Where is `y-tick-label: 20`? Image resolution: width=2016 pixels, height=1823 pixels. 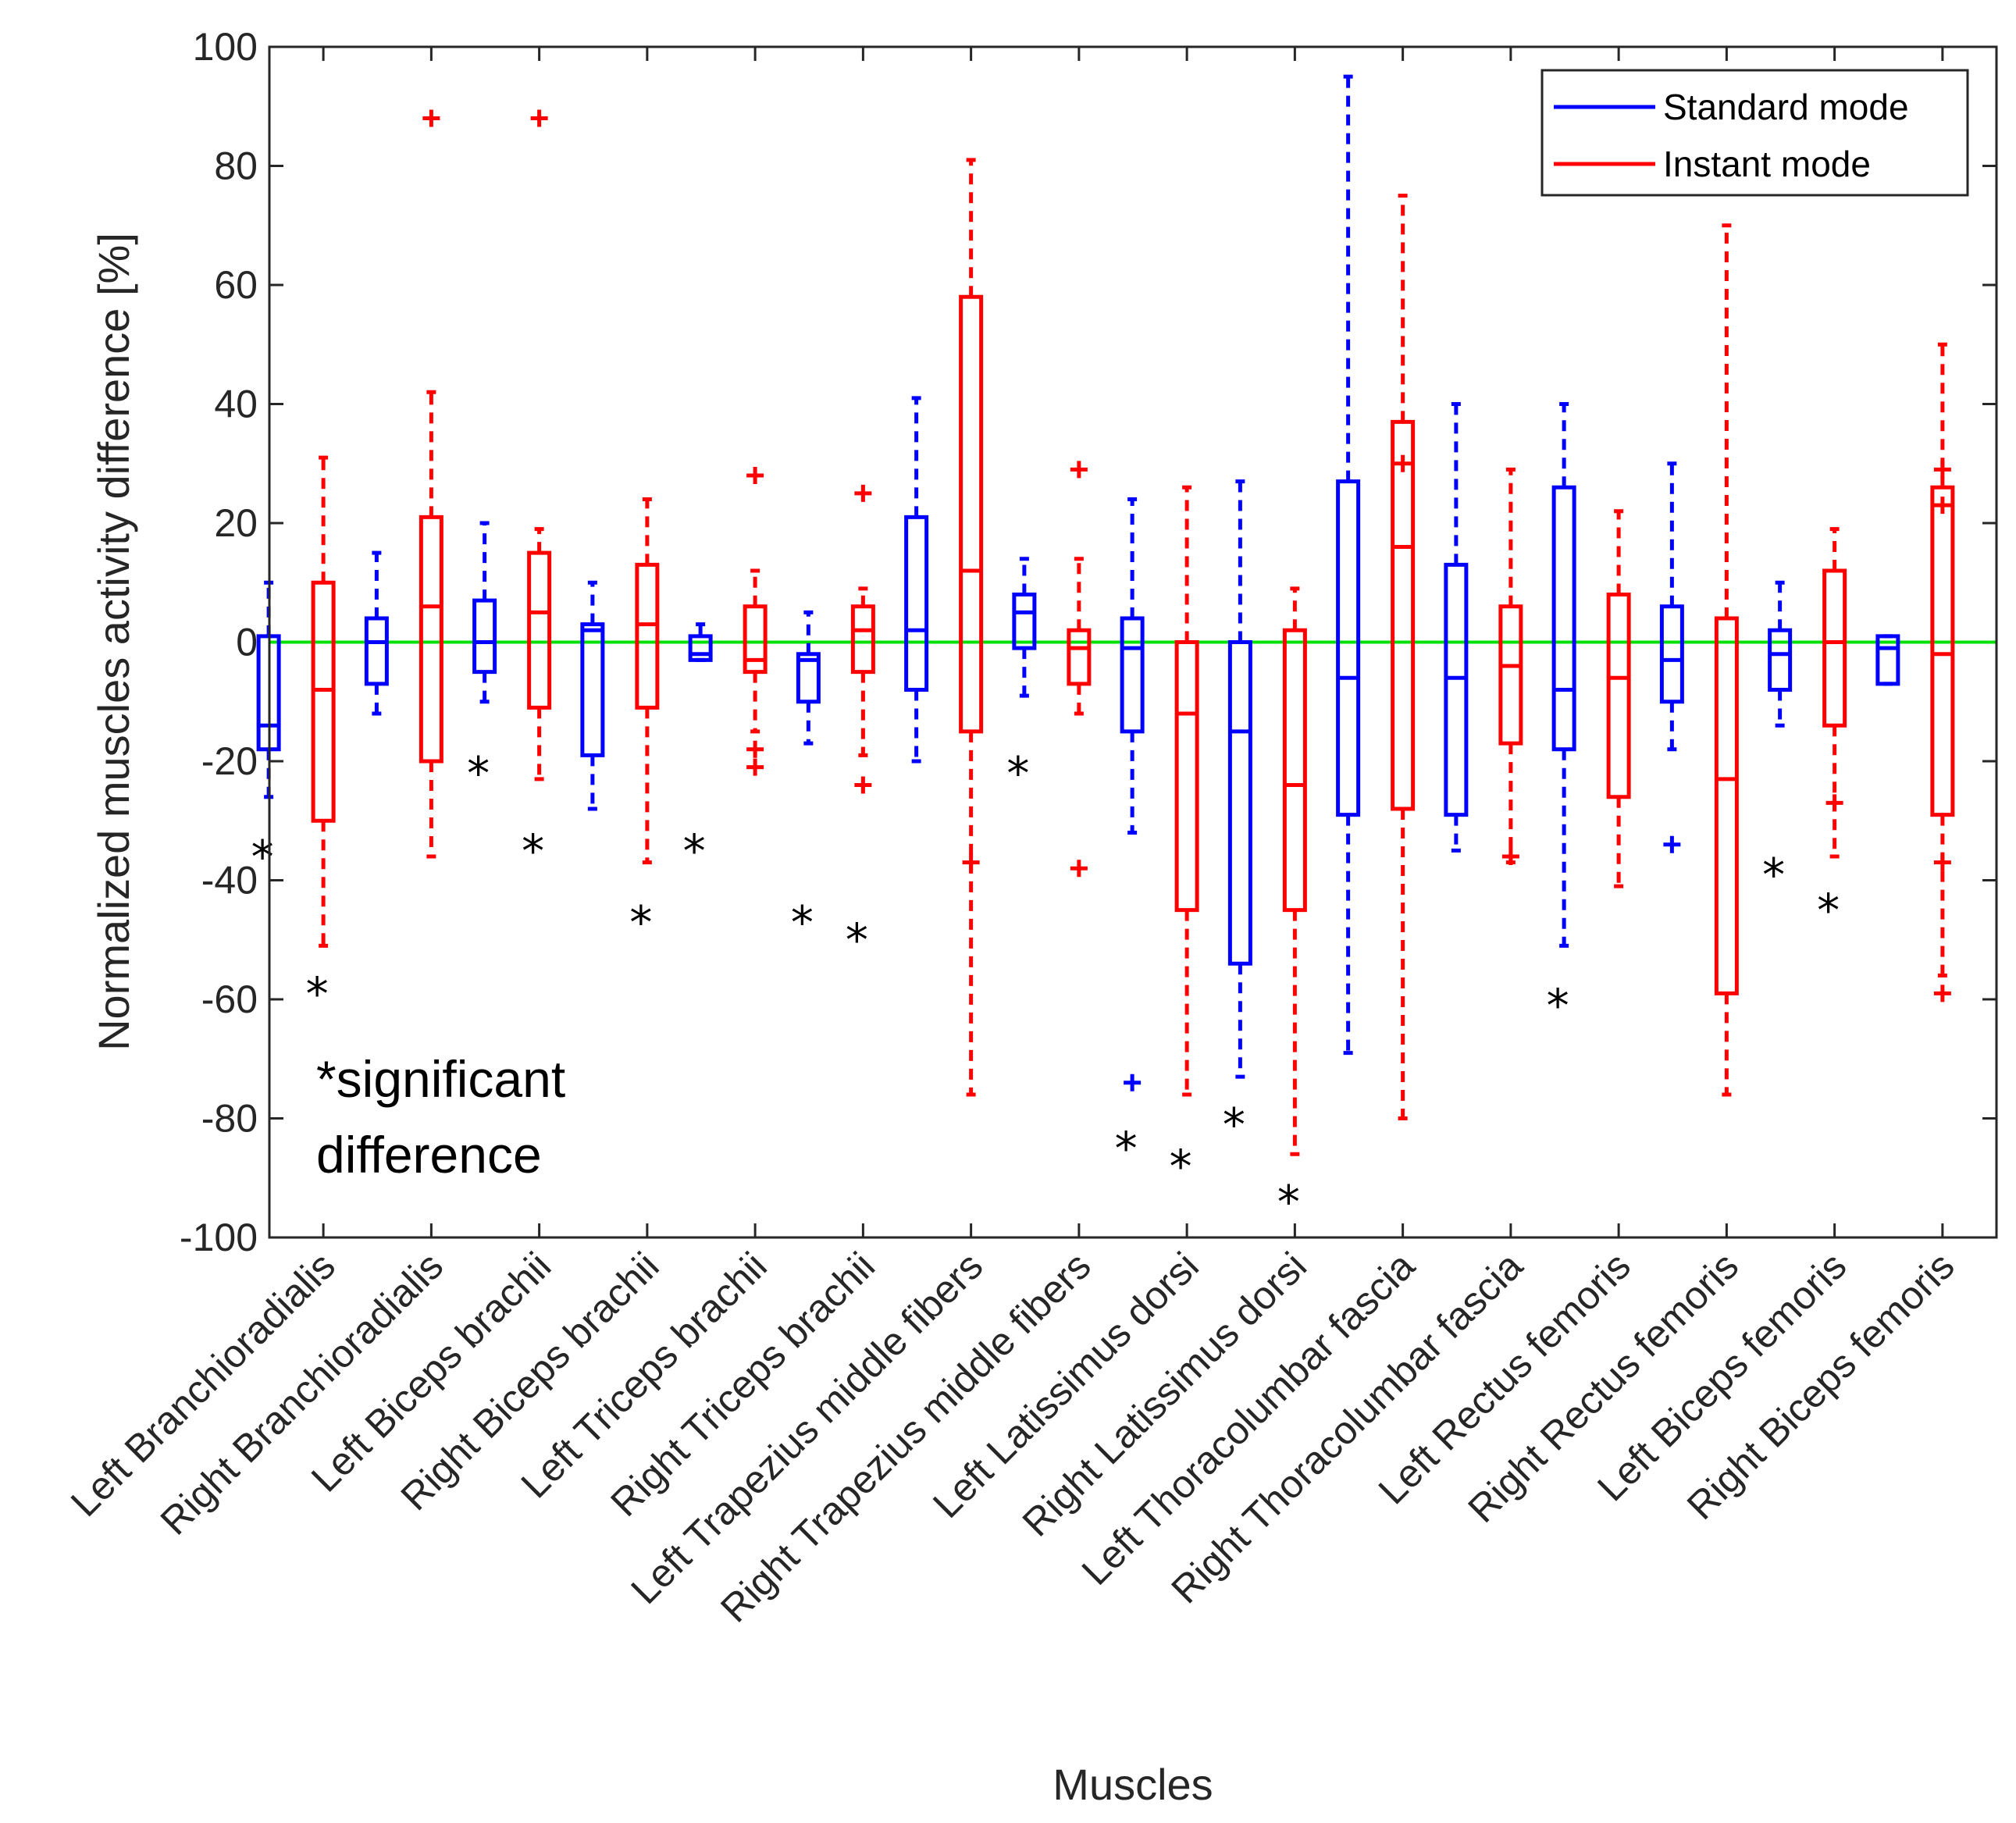 y-tick-label: 20 is located at coordinates (236, 523).